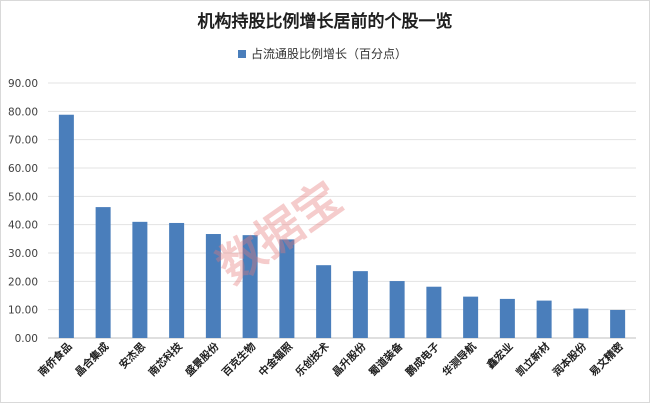 The image size is (650, 403). Describe the element at coordinates (422, 359) in the screenshot. I see `category-label: 鹏成电子` at that location.